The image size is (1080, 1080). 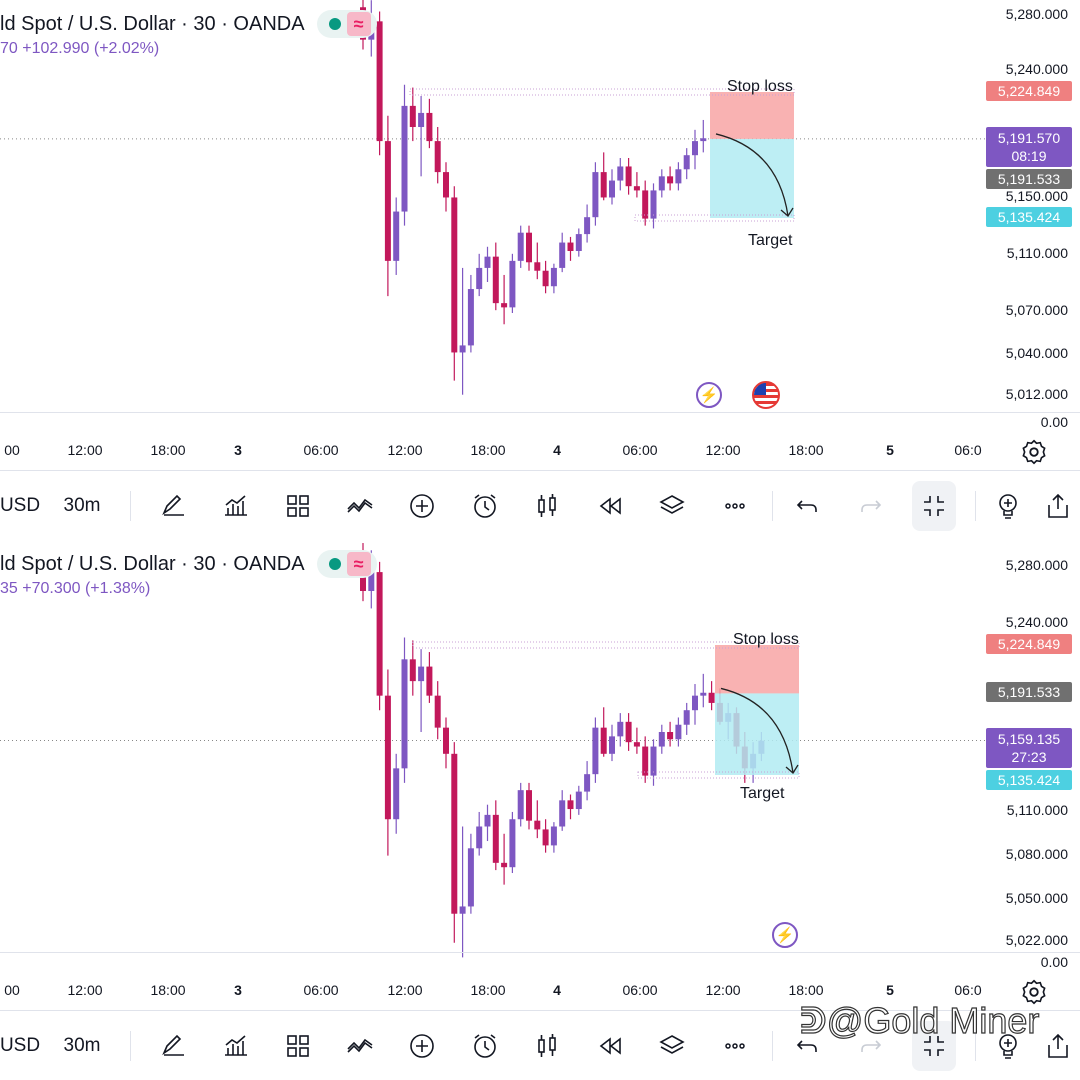 I want to click on us-flag-icon, so click(x=766, y=395).